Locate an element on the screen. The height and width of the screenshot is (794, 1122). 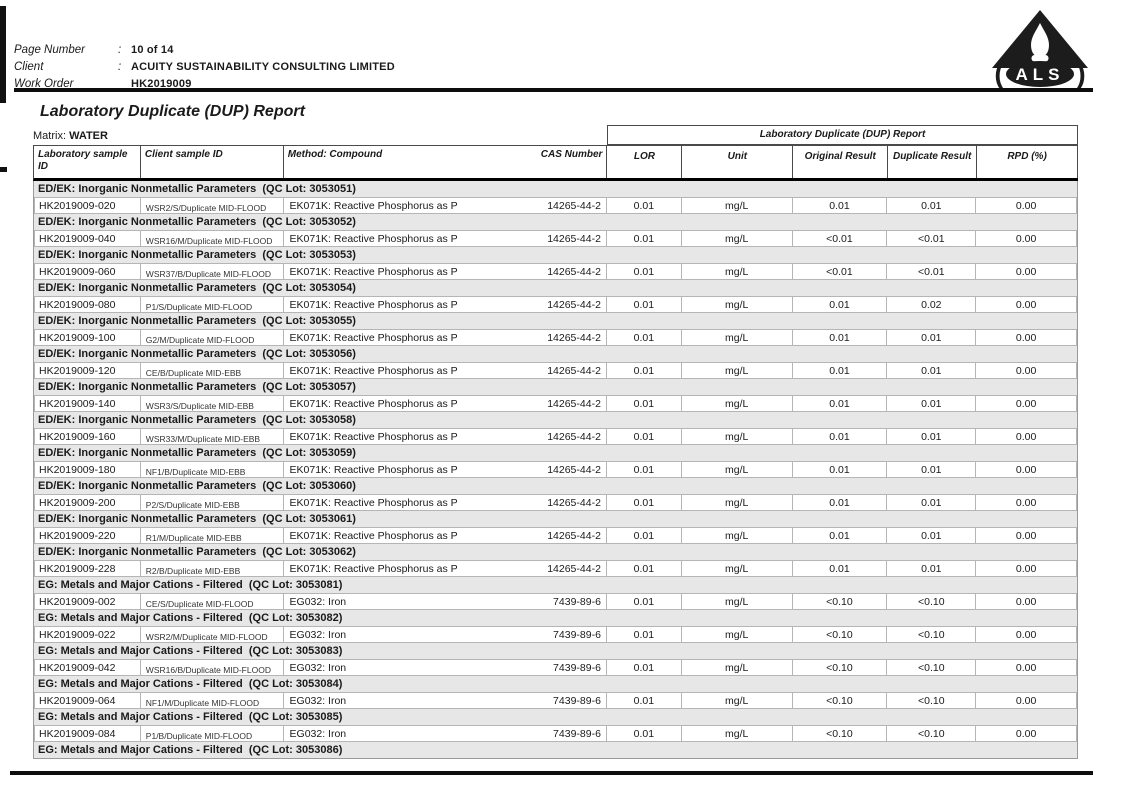
client-id-cell: R1/M/Duplicate MID-EBB is located at coordinates (212, 535).